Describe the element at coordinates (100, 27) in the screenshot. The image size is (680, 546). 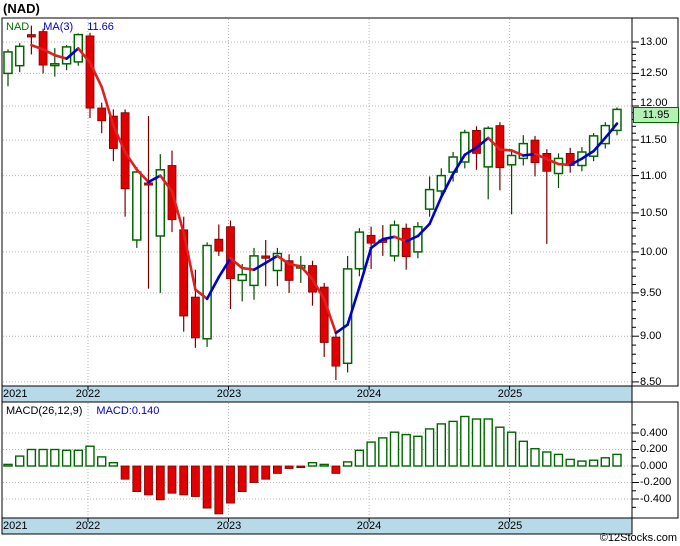
I see `ma-value: 11.66` at that location.